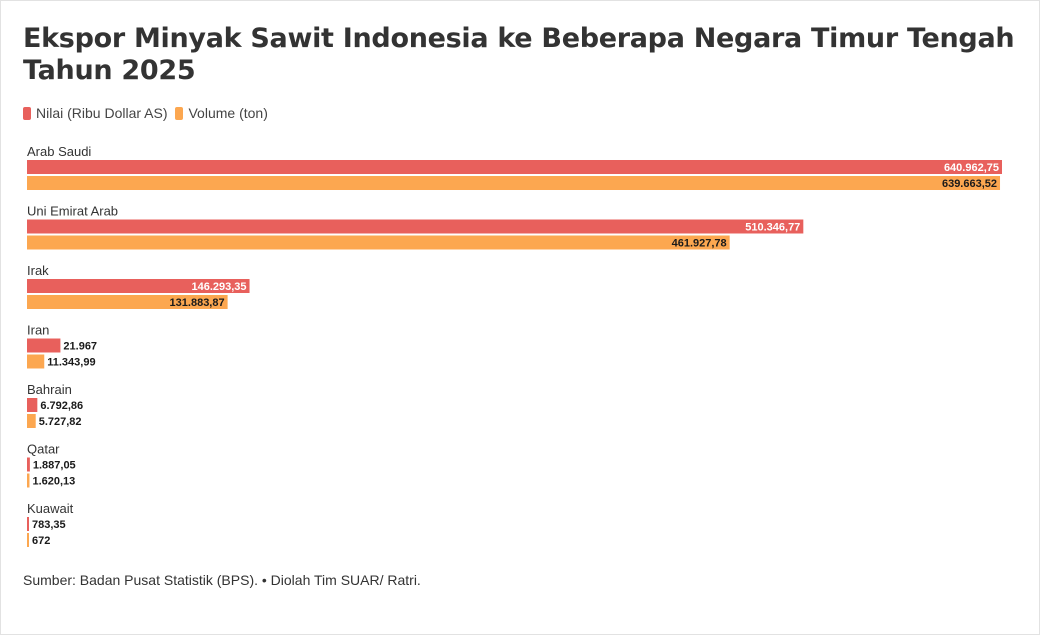 This screenshot has height=637, width=1042. I want to click on legend: Nilai (Ribu Dollar AS) Volume (ton), so click(149, 113).